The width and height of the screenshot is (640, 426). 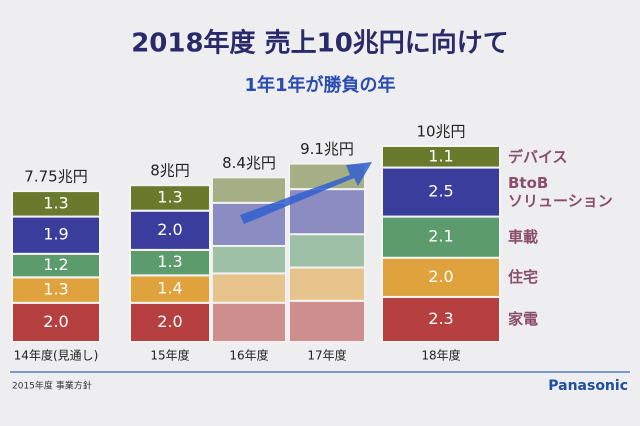 I want to click on legend-label: 住宅, so click(x=523, y=277).